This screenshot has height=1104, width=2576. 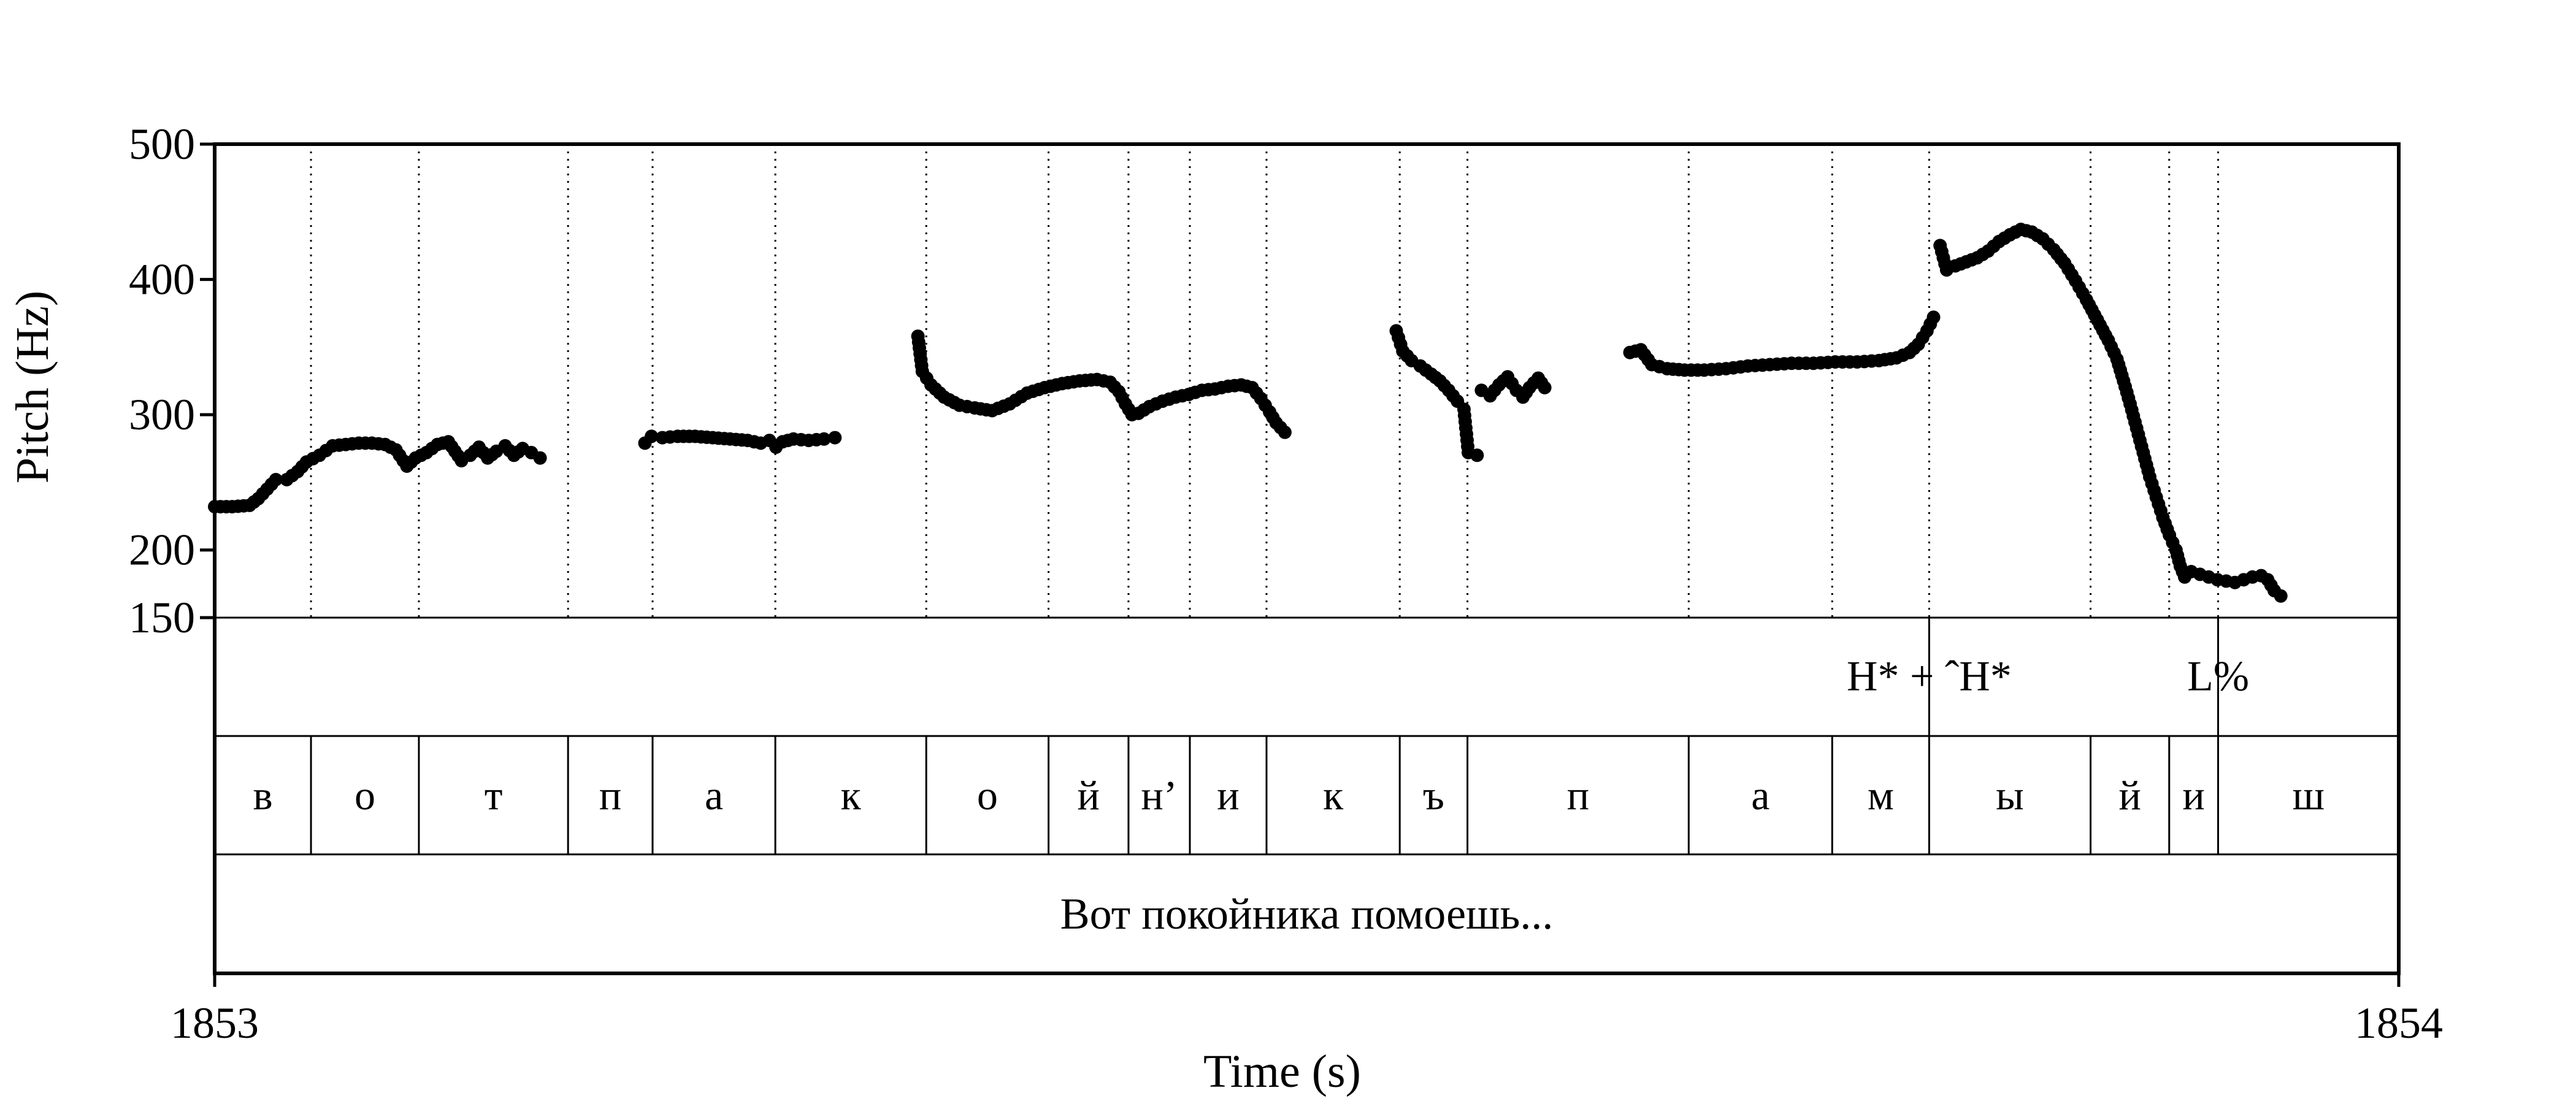 I want to click on segment-label: м, so click(x=1881, y=795).